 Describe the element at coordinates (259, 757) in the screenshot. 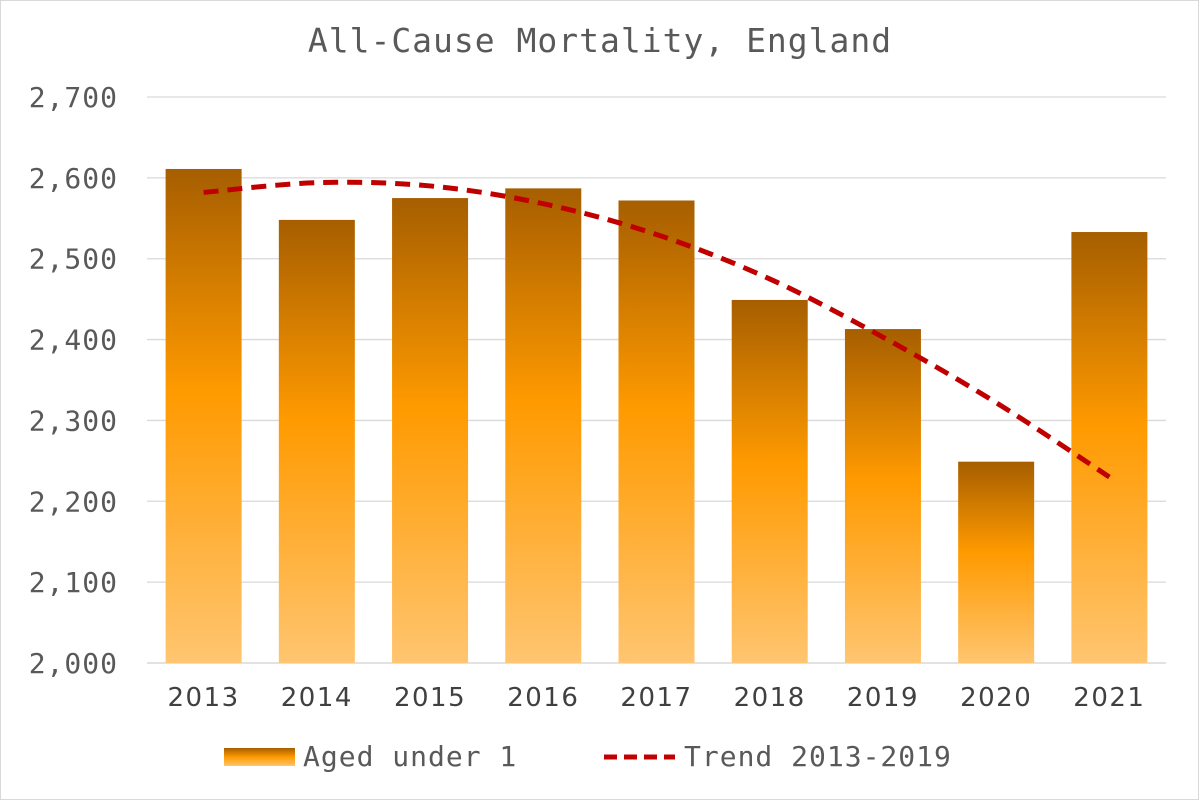

I see `legend-swatch-bars` at that location.